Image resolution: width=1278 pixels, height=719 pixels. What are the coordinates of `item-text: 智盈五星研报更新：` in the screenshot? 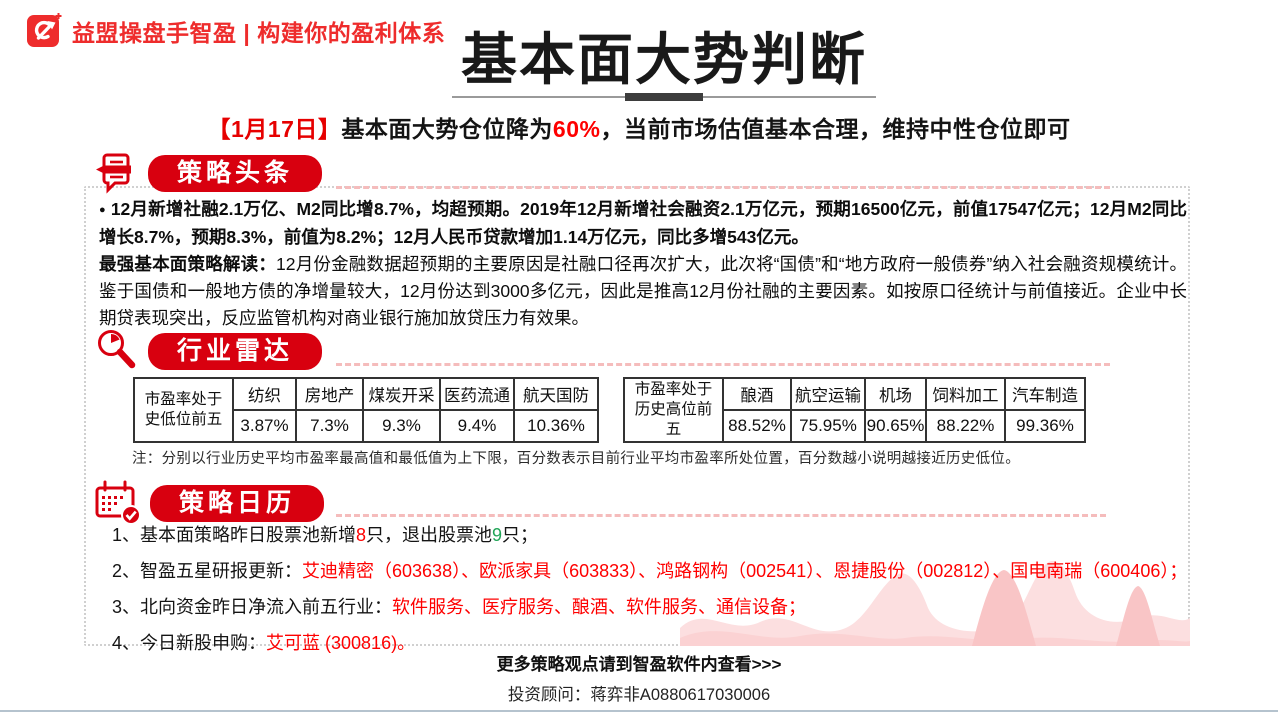 It's located at (221, 571).